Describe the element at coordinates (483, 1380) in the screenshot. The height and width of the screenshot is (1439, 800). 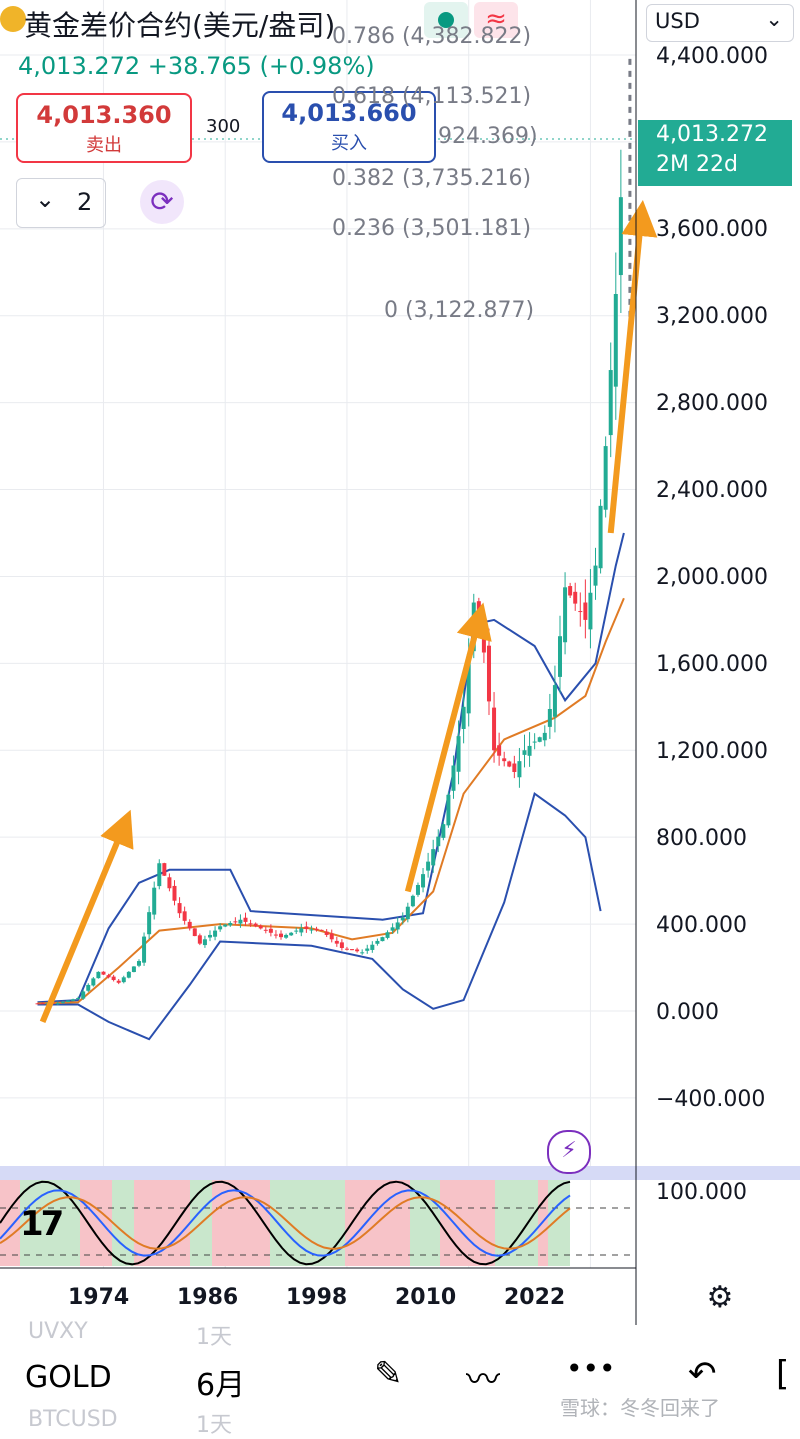
I see `indicator-icon: 〰` at that location.